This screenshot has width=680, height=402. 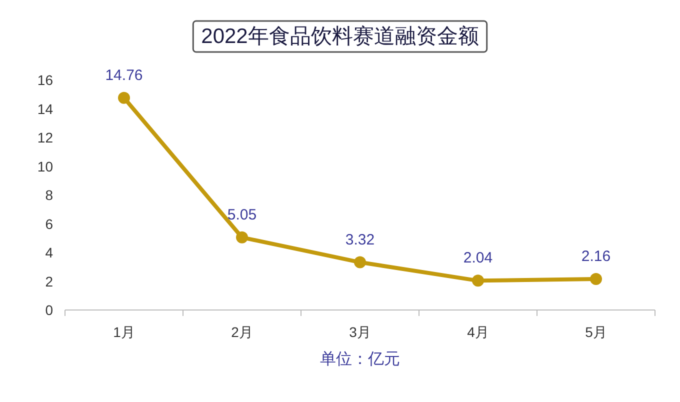 What do you see at coordinates (49, 195) in the screenshot?
I see `y-tick-label: 8` at bounding box center [49, 195].